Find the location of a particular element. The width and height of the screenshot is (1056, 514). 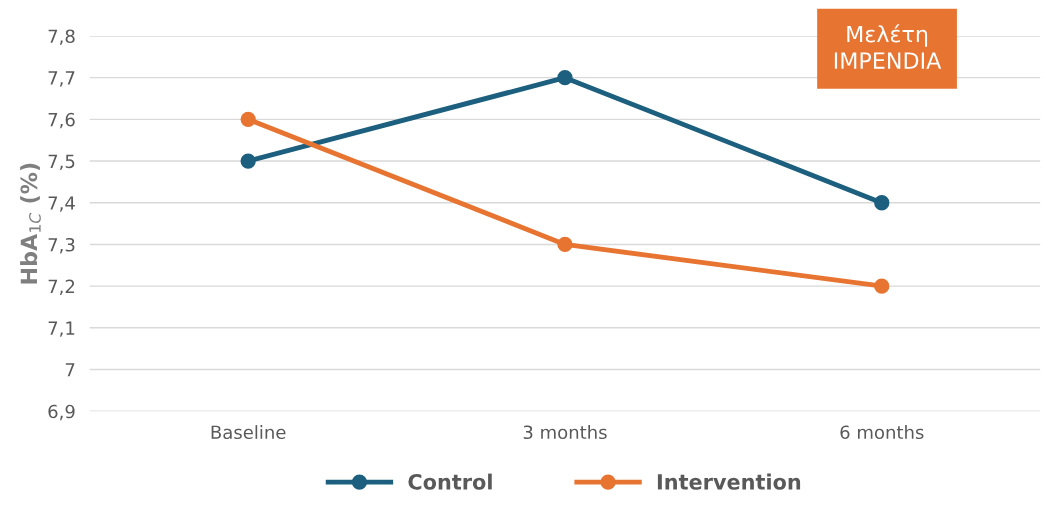

x-tick-label: 3 months is located at coordinates (565, 432).